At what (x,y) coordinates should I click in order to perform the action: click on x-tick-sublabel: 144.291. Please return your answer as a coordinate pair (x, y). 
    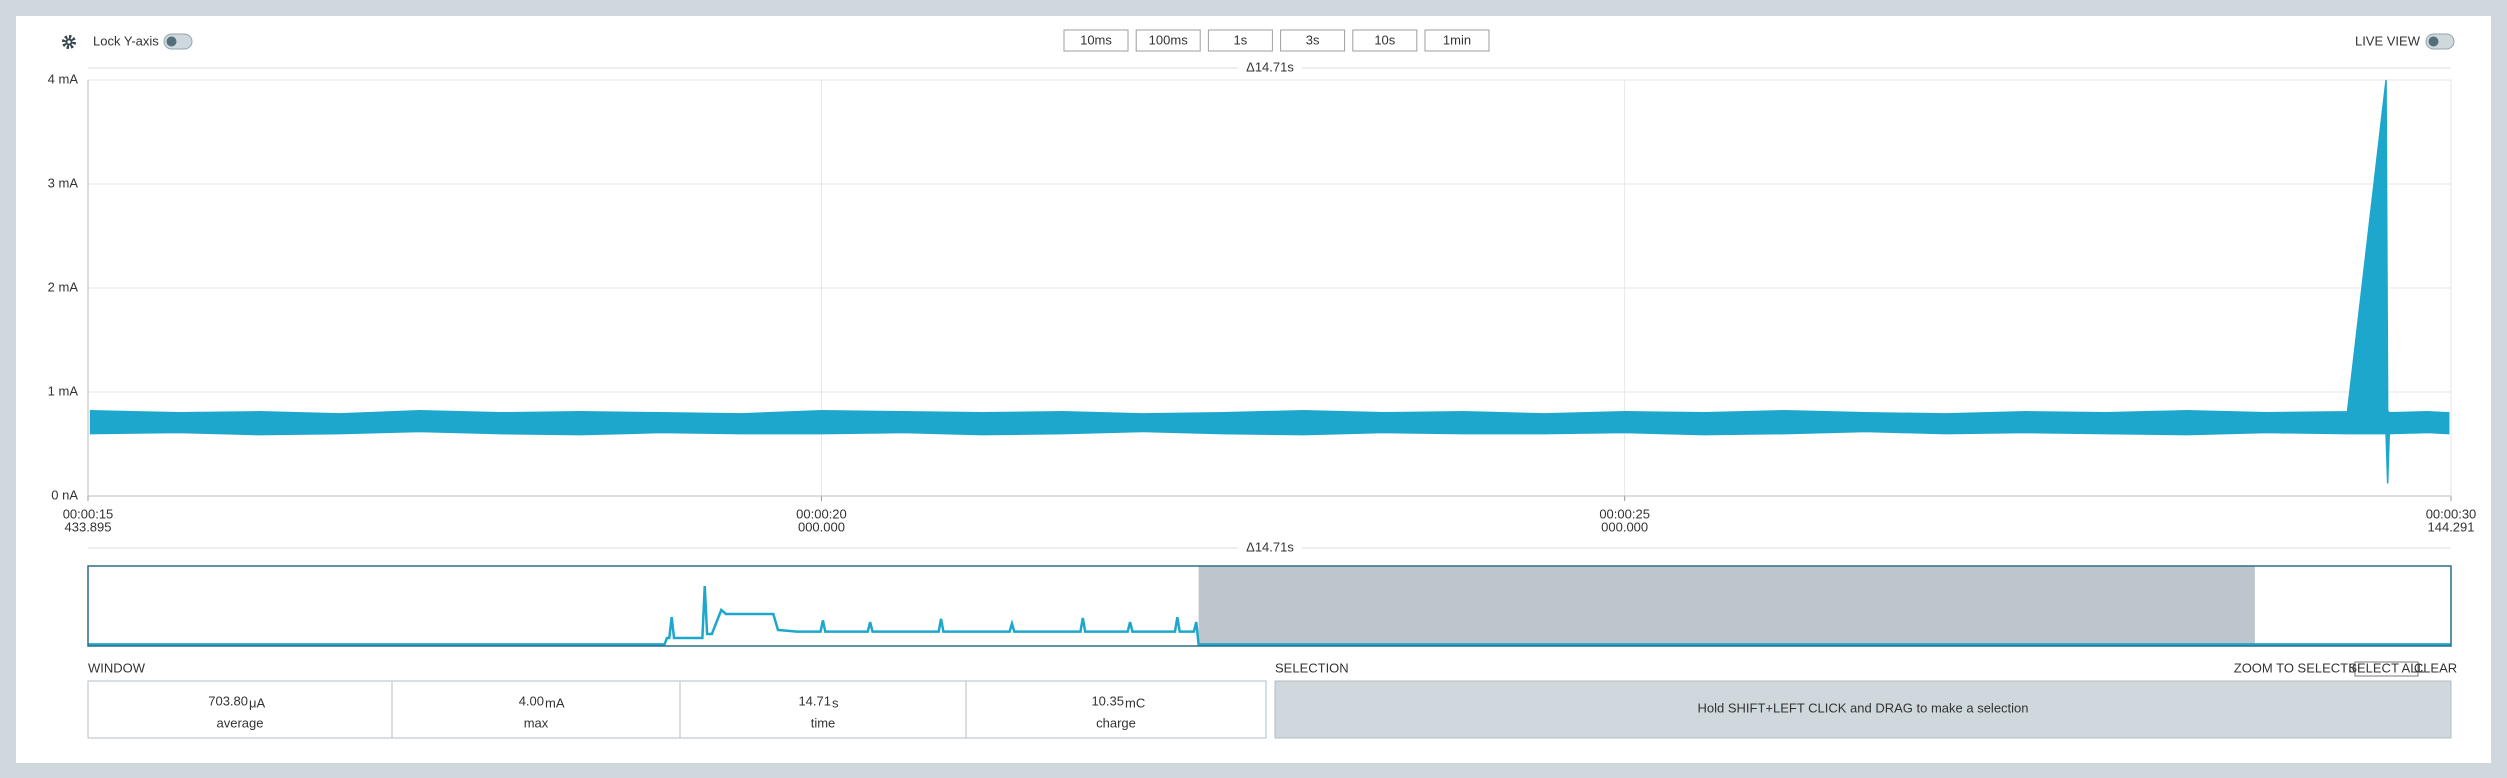
    Looking at the image, I should click on (2451, 526).